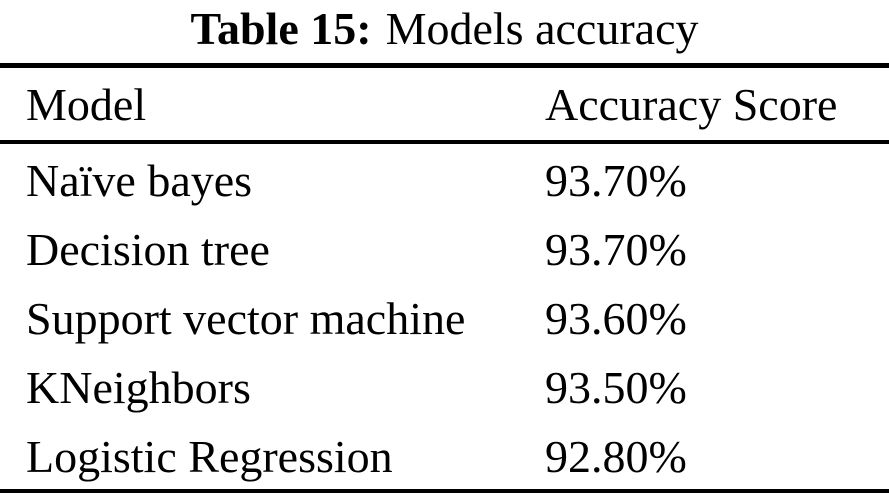 The width and height of the screenshot is (889, 499). What do you see at coordinates (86, 104) in the screenshot?
I see `column-header-model: Model` at bounding box center [86, 104].